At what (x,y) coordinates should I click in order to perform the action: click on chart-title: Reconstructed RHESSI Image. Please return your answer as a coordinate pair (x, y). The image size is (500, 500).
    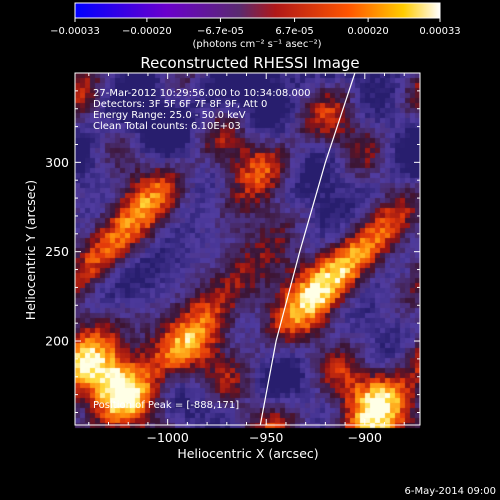
    Looking at the image, I should click on (249, 63).